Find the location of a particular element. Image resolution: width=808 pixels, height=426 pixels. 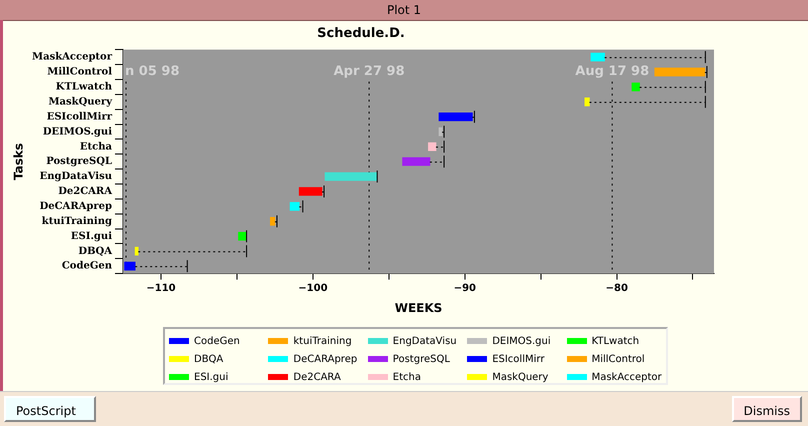

y-tick-label: ktuiTraining is located at coordinates (77, 221).